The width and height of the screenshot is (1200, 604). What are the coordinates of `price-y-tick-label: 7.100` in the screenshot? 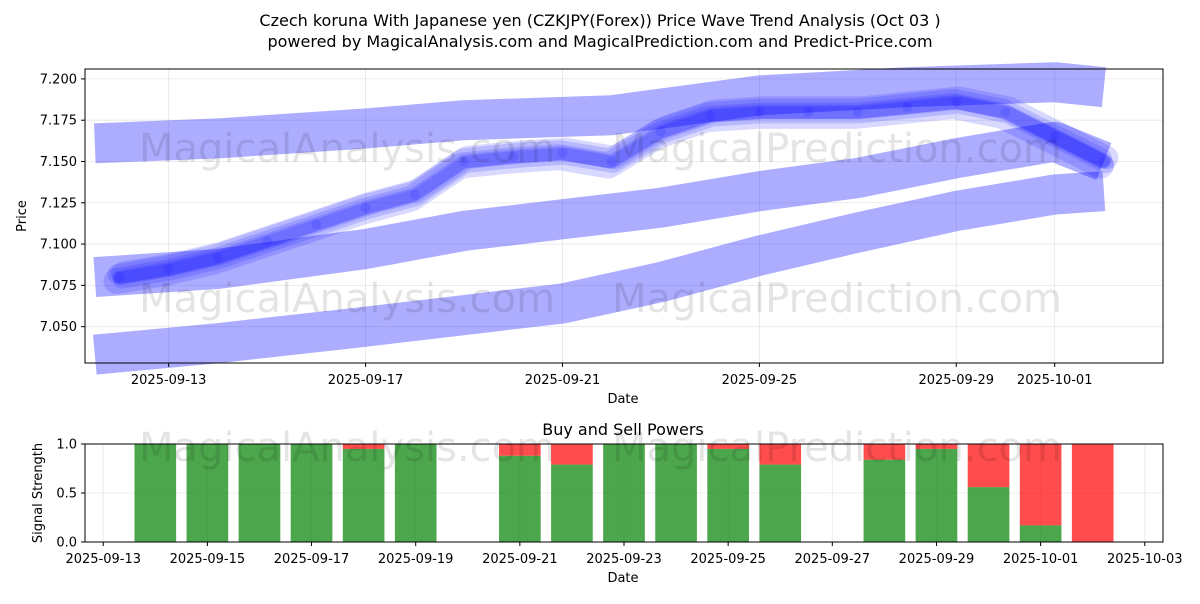 It's located at (58, 245).